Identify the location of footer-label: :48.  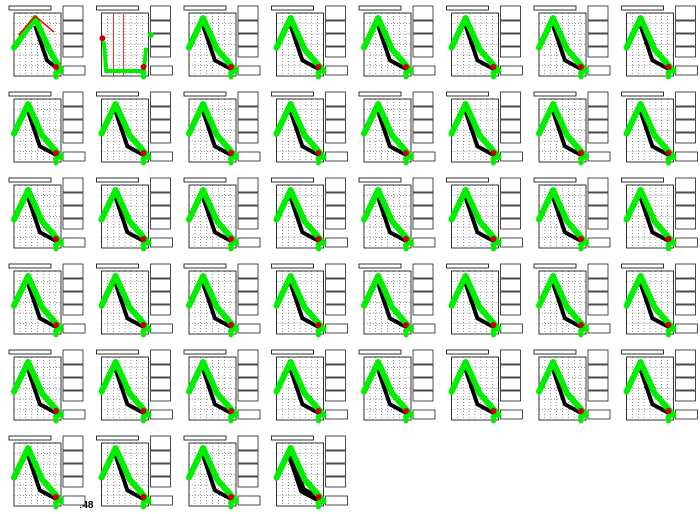
(86, 505).